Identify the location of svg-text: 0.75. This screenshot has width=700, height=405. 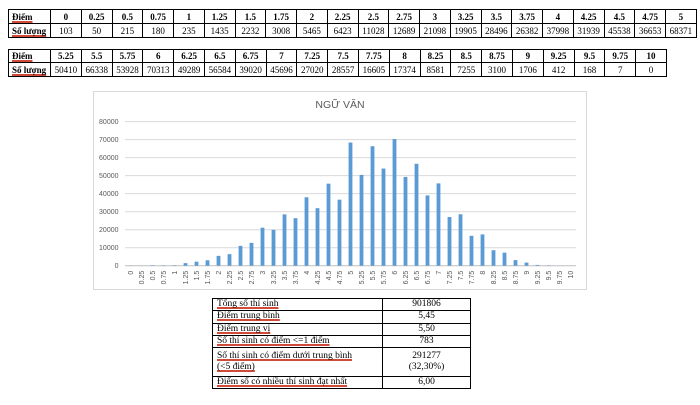
(164, 278).